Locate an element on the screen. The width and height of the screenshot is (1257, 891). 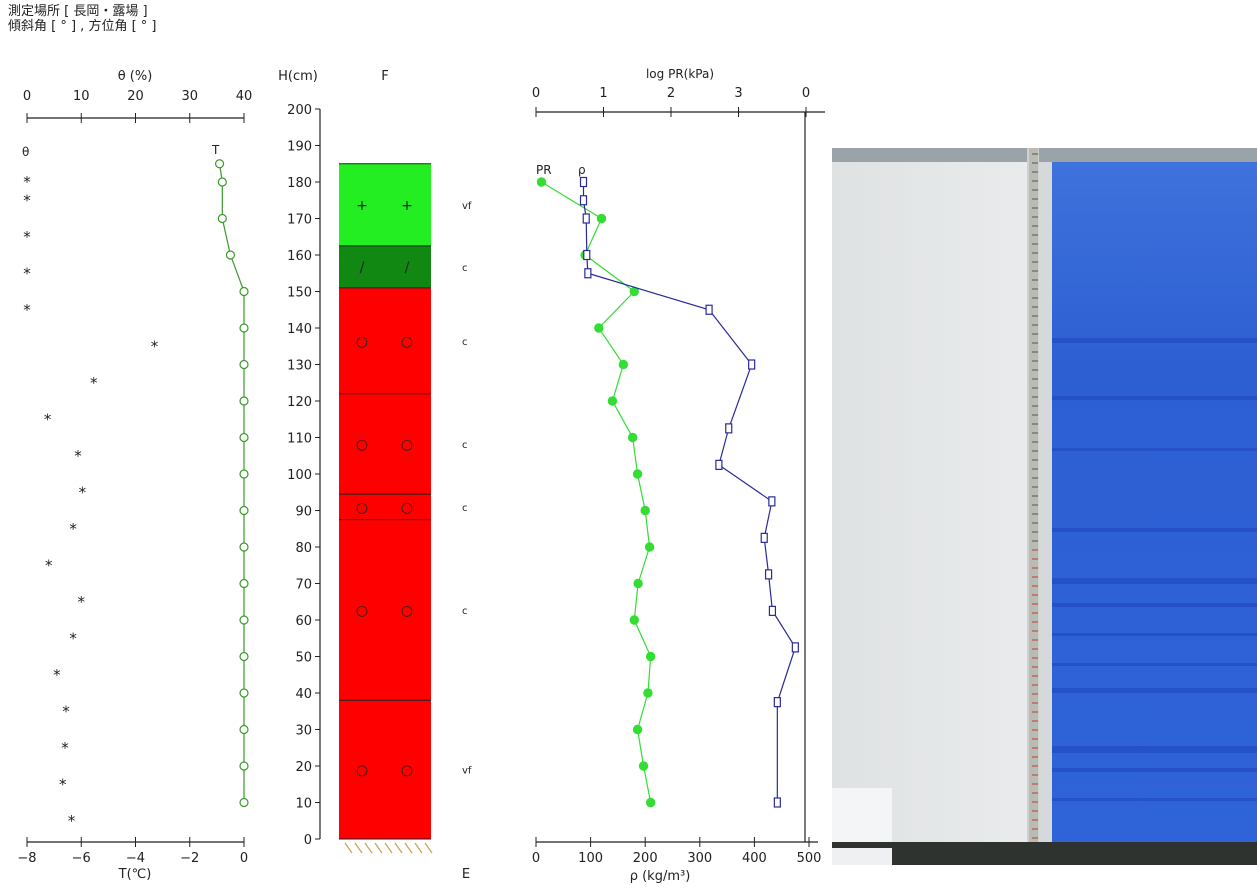
height-tick-label: 110 is located at coordinates (299, 439).